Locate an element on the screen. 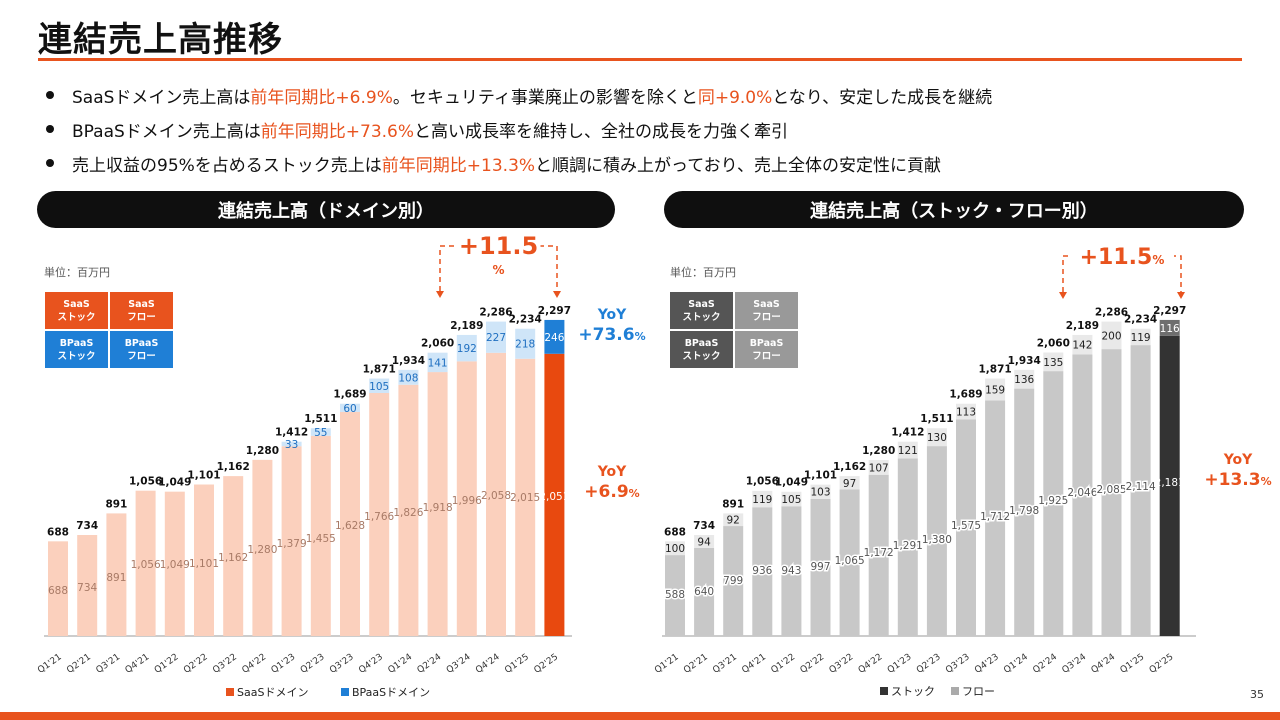  value-label-saas: 1,056 is located at coordinates (146, 565).